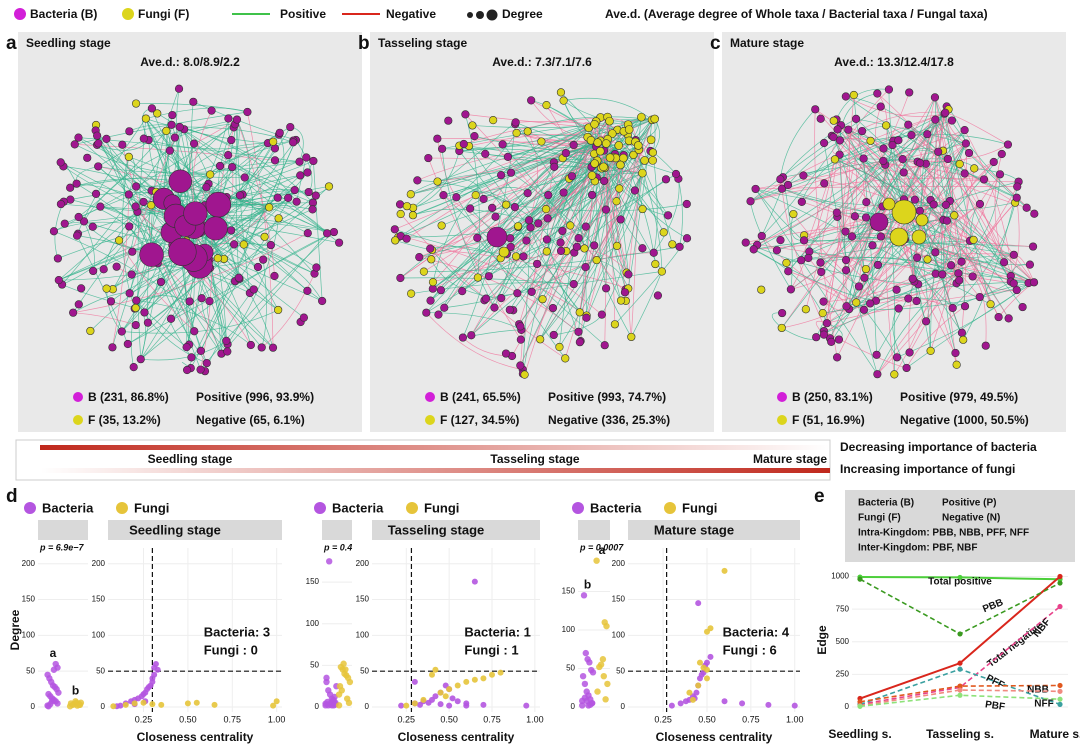  I want to click on x-tick-label: 0.75, so click(492, 719).